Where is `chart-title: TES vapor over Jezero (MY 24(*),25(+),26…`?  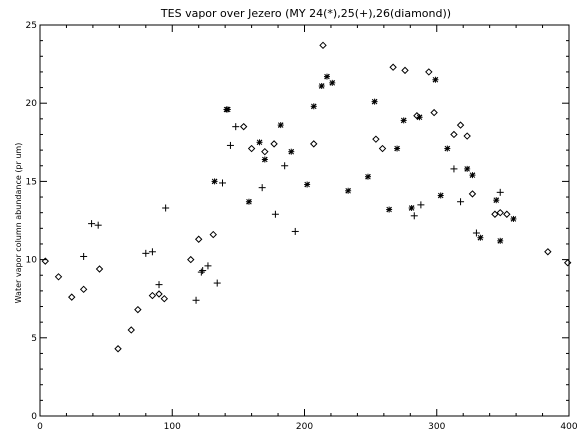 chart-title: TES vapor over Jezero (MY 24(*),25(+),26… is located at coordinates (305, 13).